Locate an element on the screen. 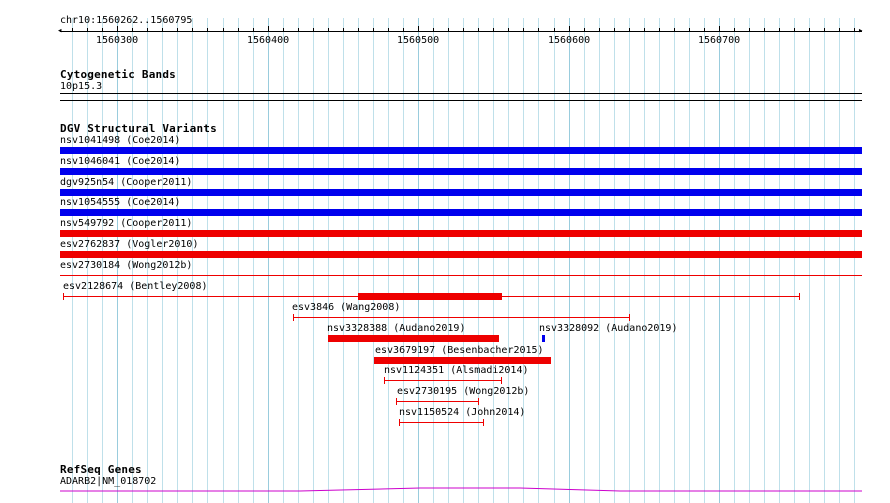  ruler-end-arrow: ▸ is located at coordinates (861, 31).